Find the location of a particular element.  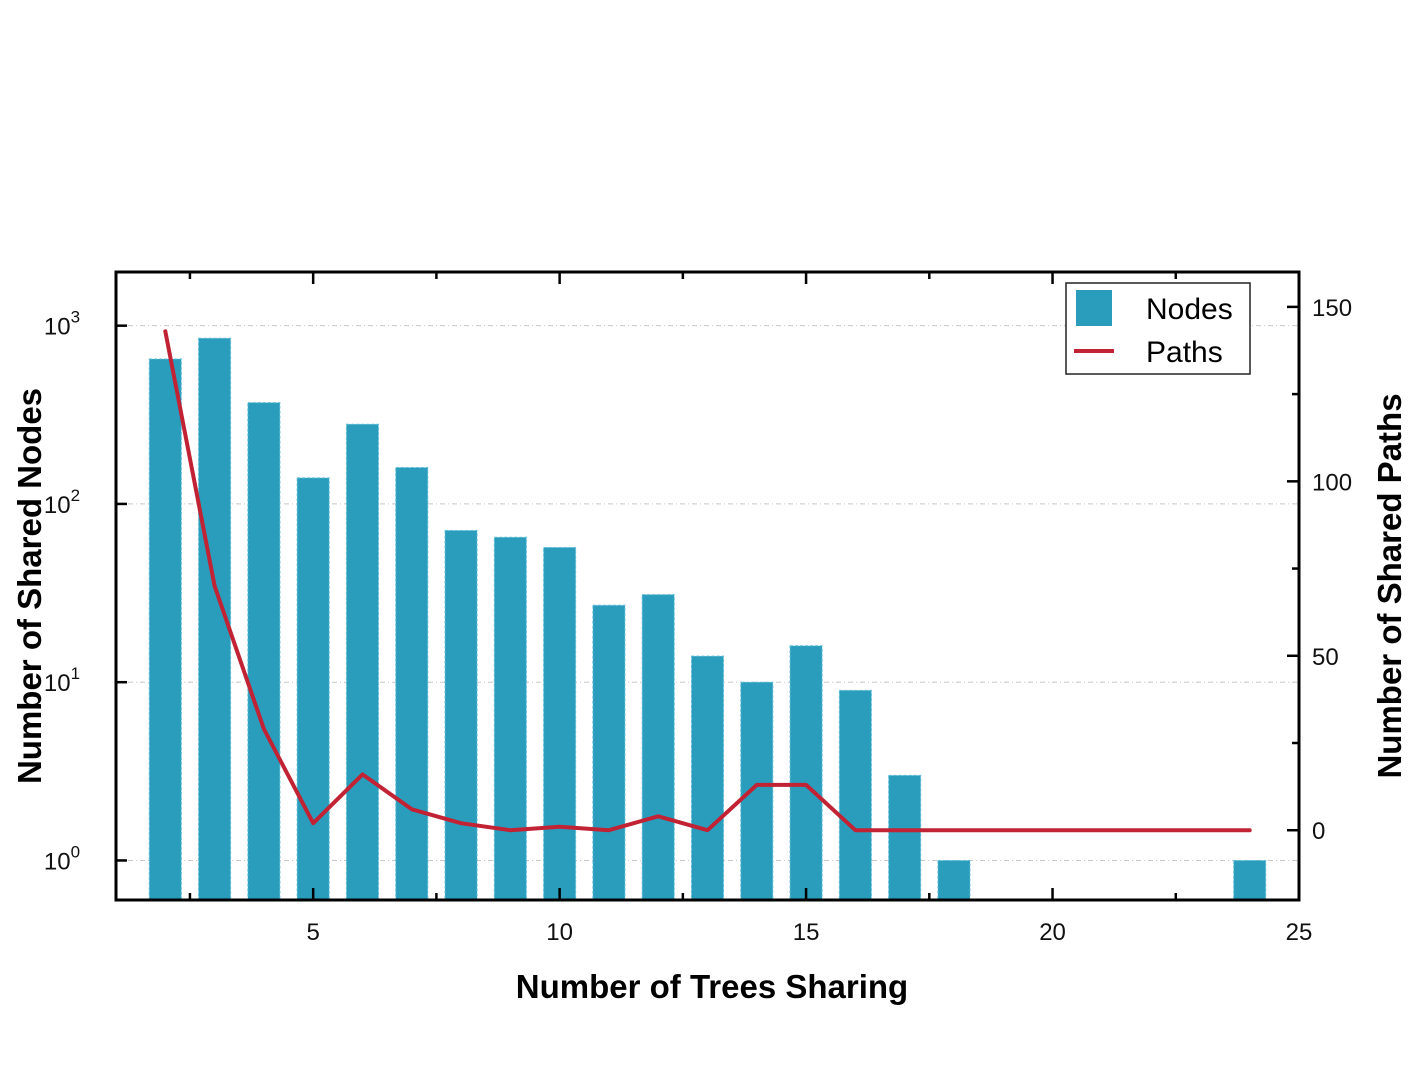

legend-paths-label: Paths is located at coordinates (1184, 352).